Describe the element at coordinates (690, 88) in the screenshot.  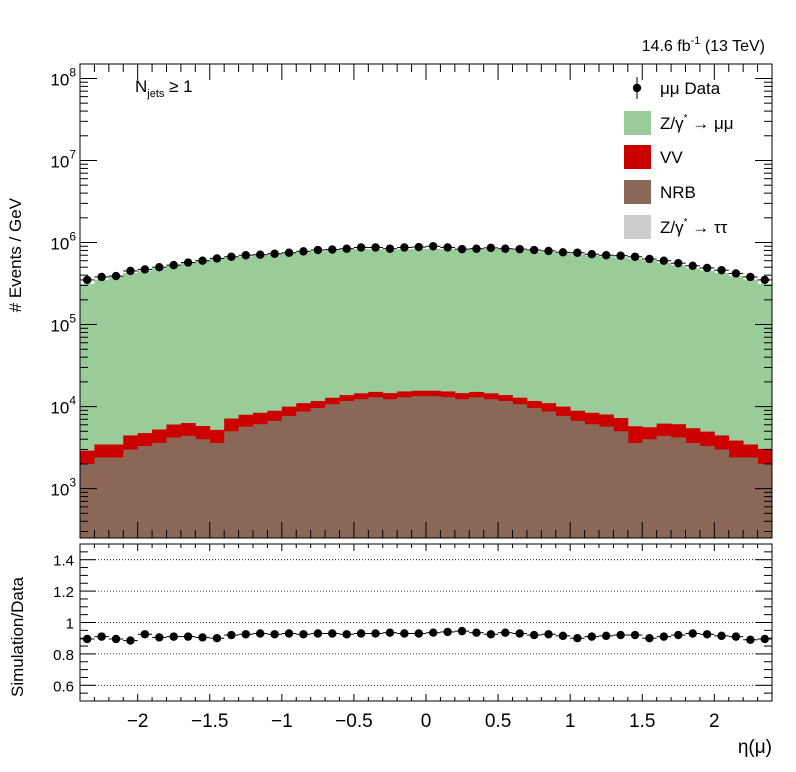
I see `legend-label: μμ Data` at that location.